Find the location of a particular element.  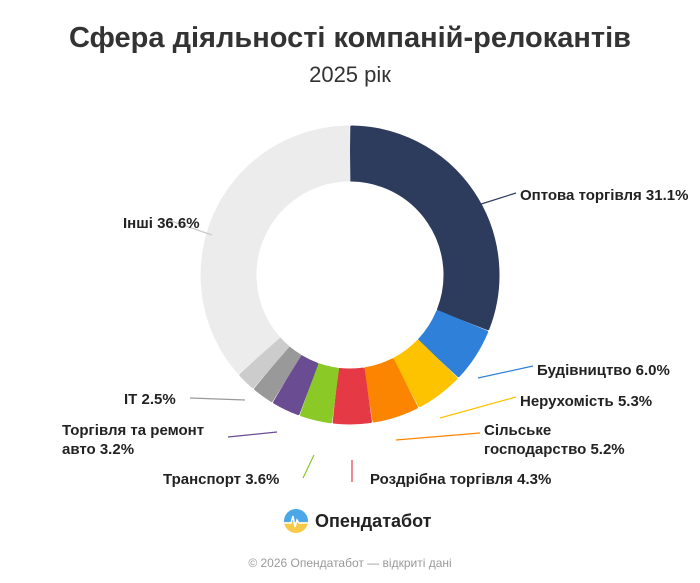

opendatabot-logo-icon is located at coordinates (296, 521).